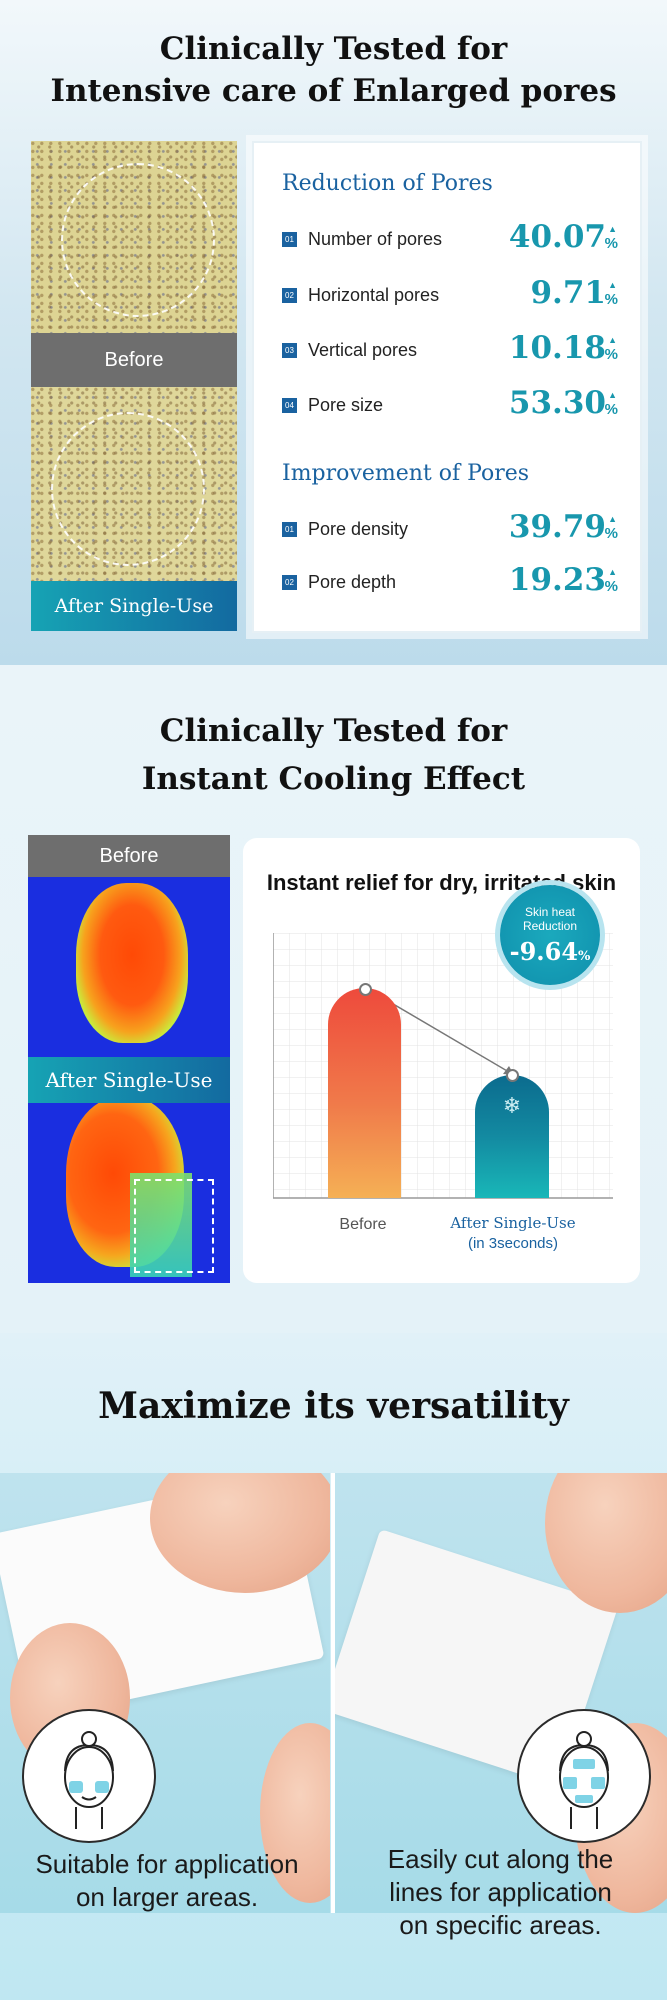 The width and height of the screenshot is (667, 2000). What do you see at coordinates (512, 1136) in the screenshot?
I see `bar-after: ❄` at bounding box center [512, 1136].